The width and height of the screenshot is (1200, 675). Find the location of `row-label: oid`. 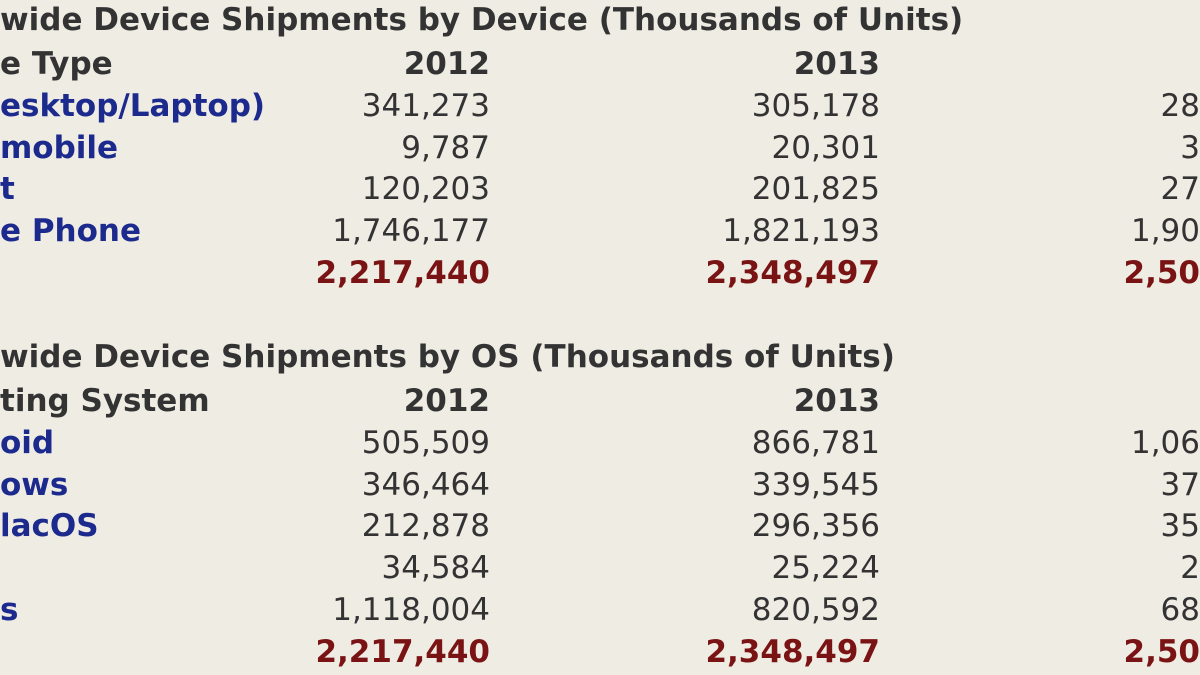

row-label: oid is located at coordinates (27, 442).